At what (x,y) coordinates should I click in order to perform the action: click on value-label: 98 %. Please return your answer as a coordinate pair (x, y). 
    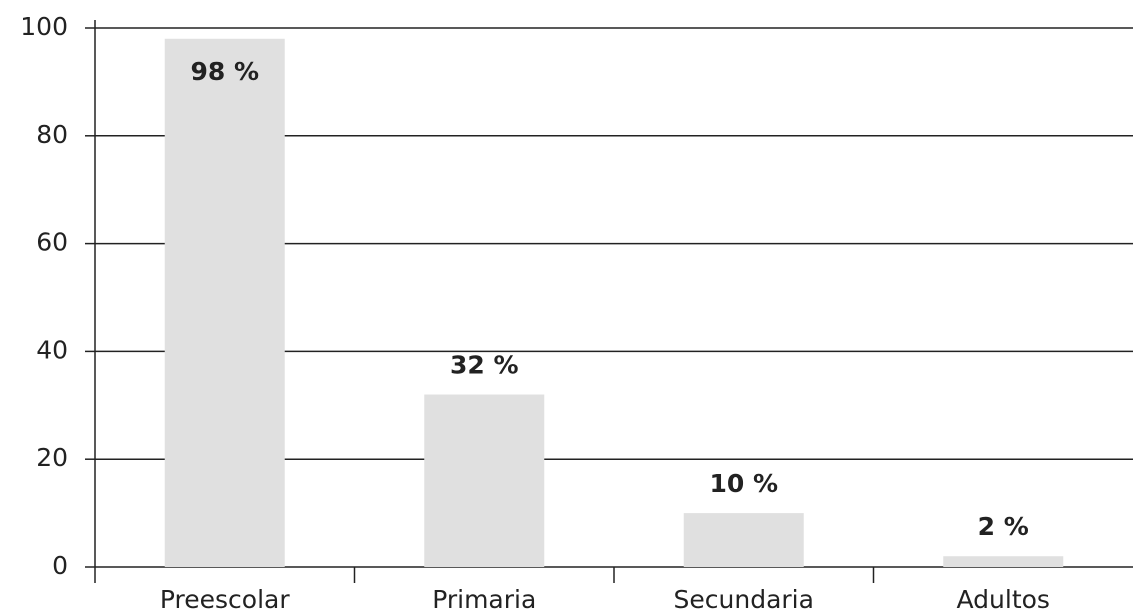
    Looking at the image, I should click on (224, 71).